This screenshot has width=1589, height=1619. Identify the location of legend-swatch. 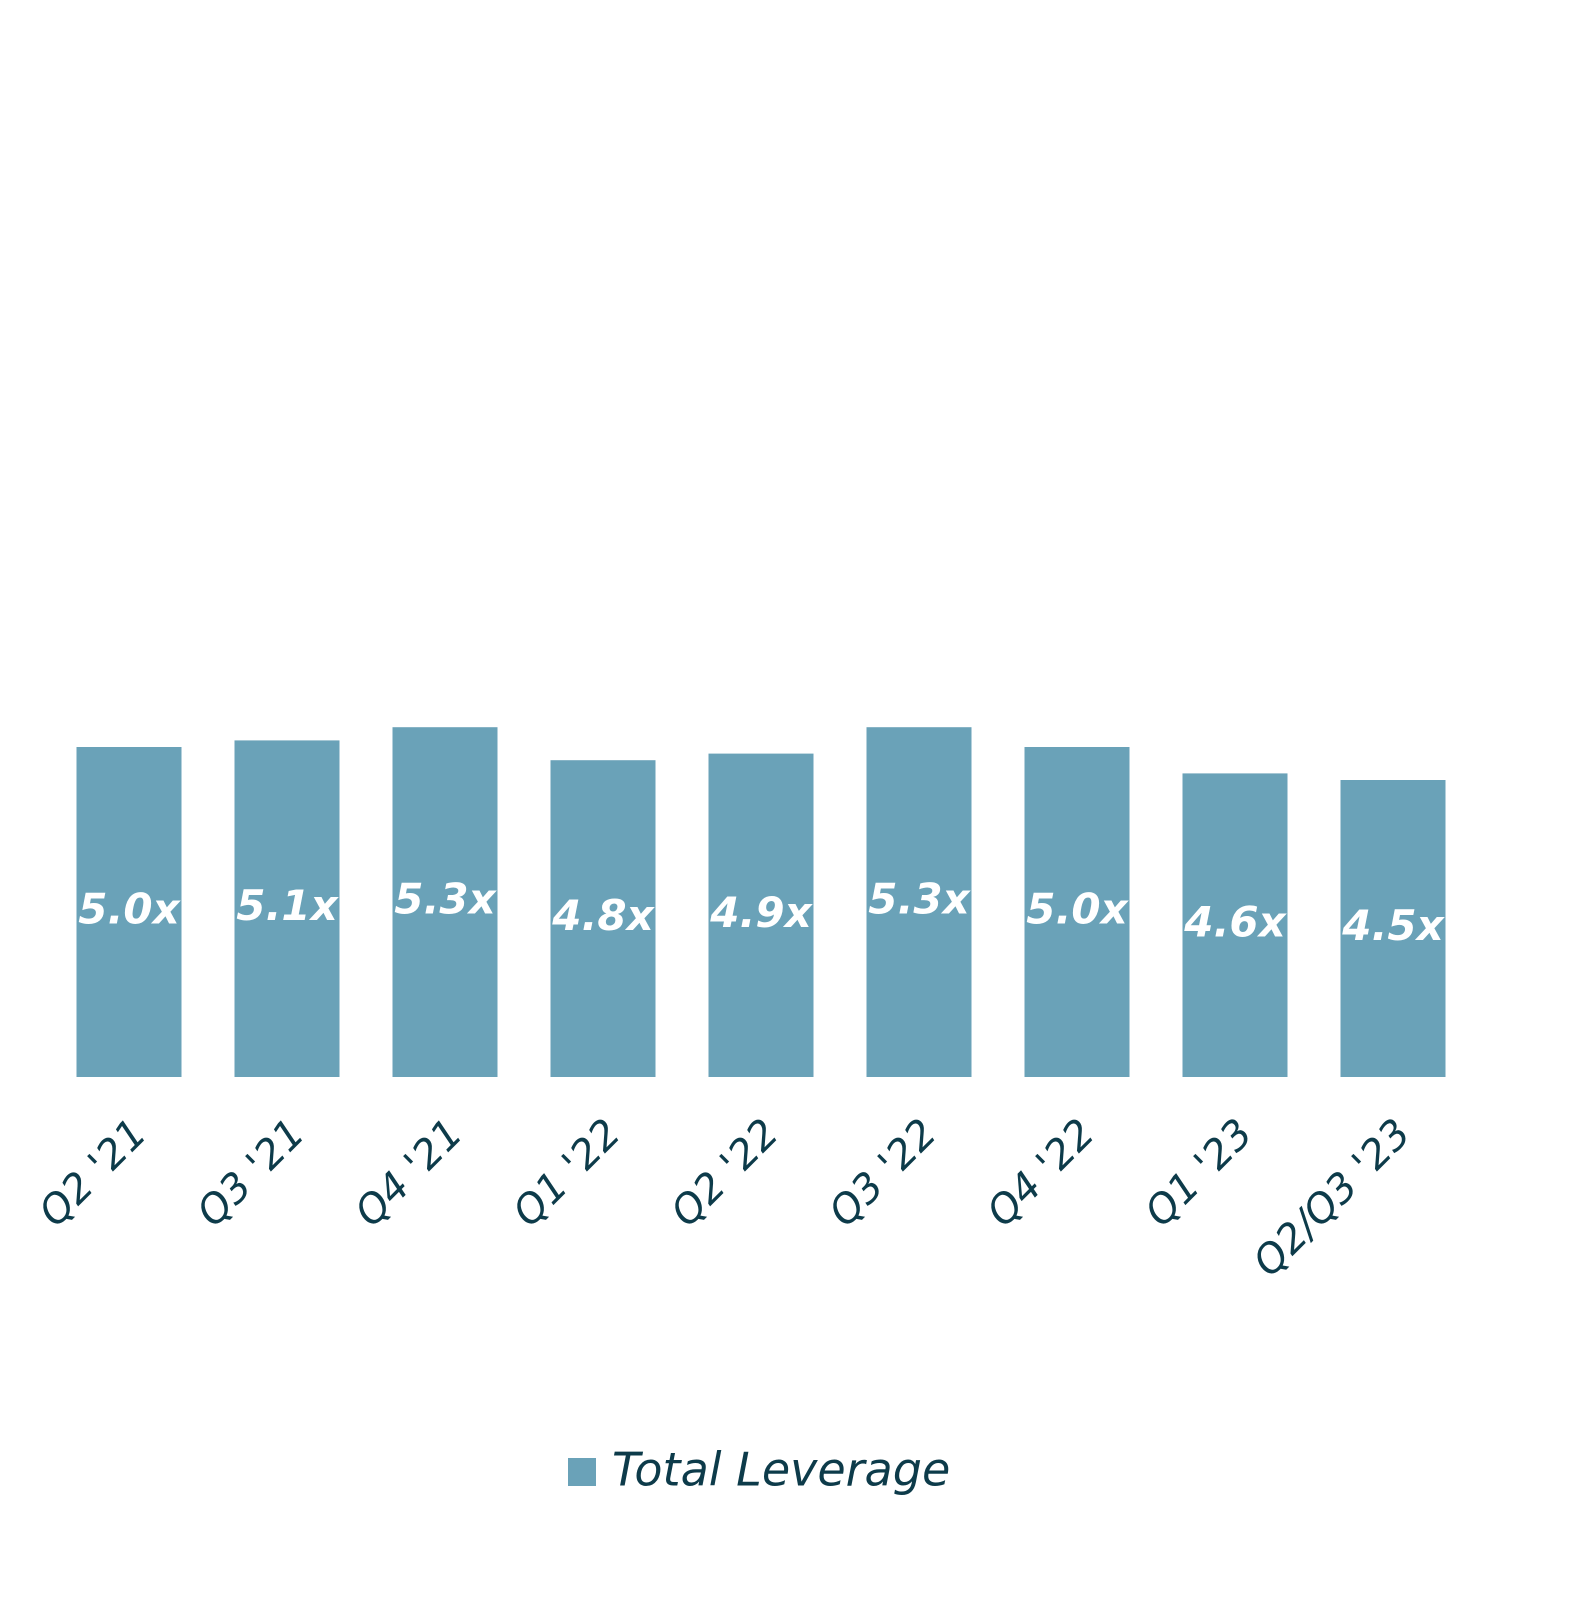
(582, 1472).